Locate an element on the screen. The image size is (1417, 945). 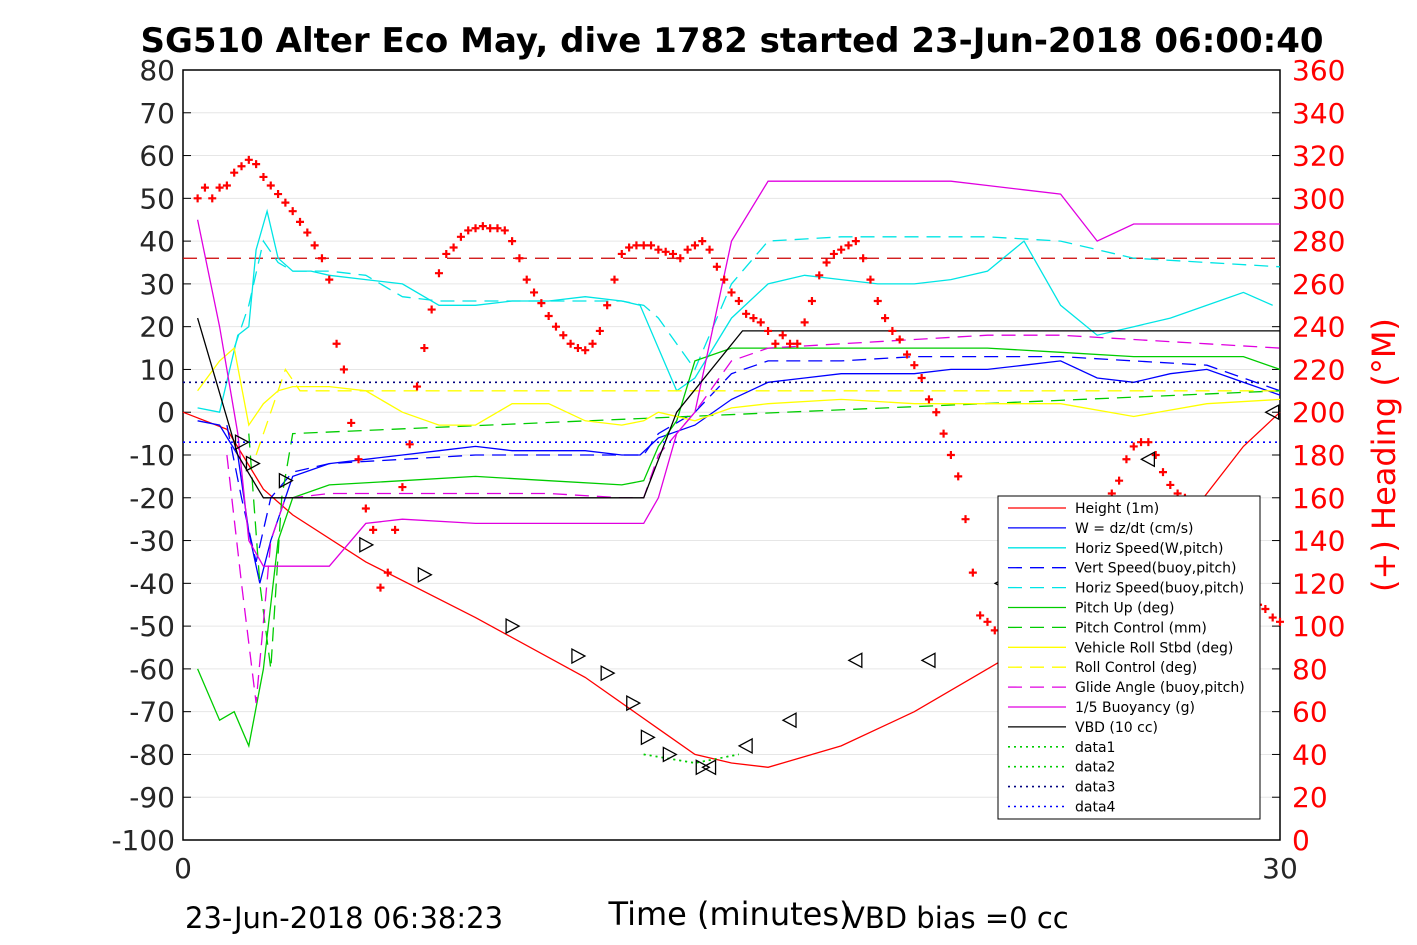
y-tick-label: 20 is located at coordinates (157, 327).